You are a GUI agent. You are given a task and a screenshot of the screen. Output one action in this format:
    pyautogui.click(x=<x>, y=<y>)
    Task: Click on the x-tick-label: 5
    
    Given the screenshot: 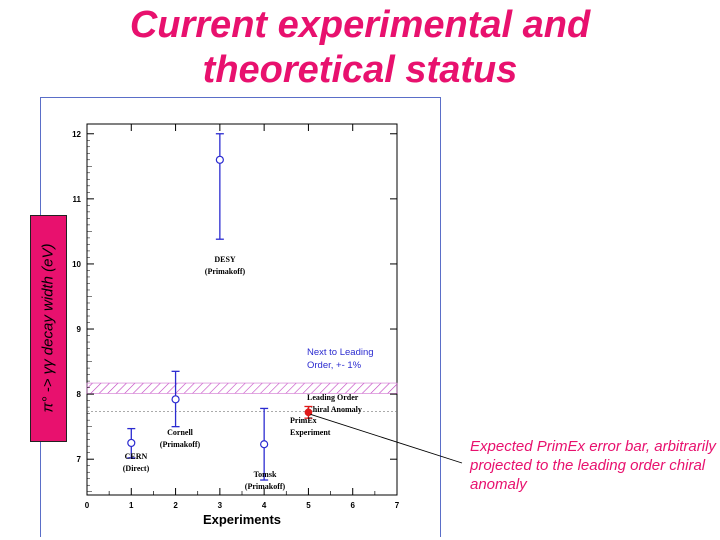 What is the action you would take?
    pyautogui.click(x=308, y=505)
    